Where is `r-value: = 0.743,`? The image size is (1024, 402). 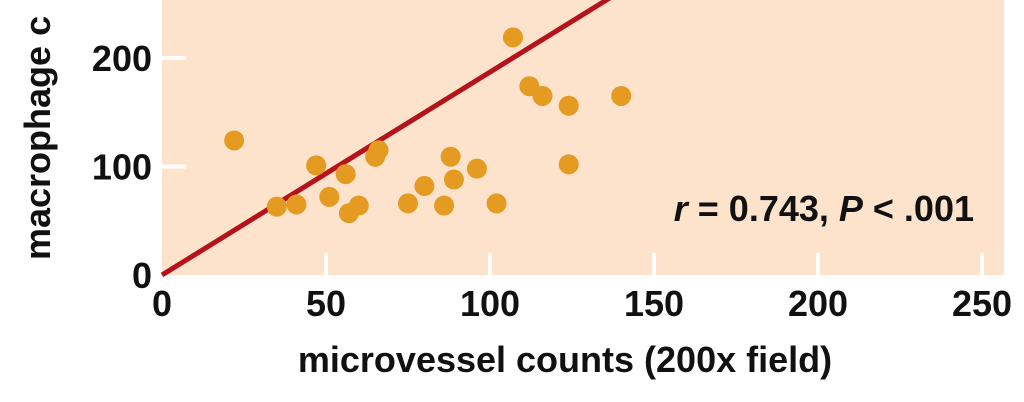
r-value: = 0.743, is located at coordinates (763, 208).